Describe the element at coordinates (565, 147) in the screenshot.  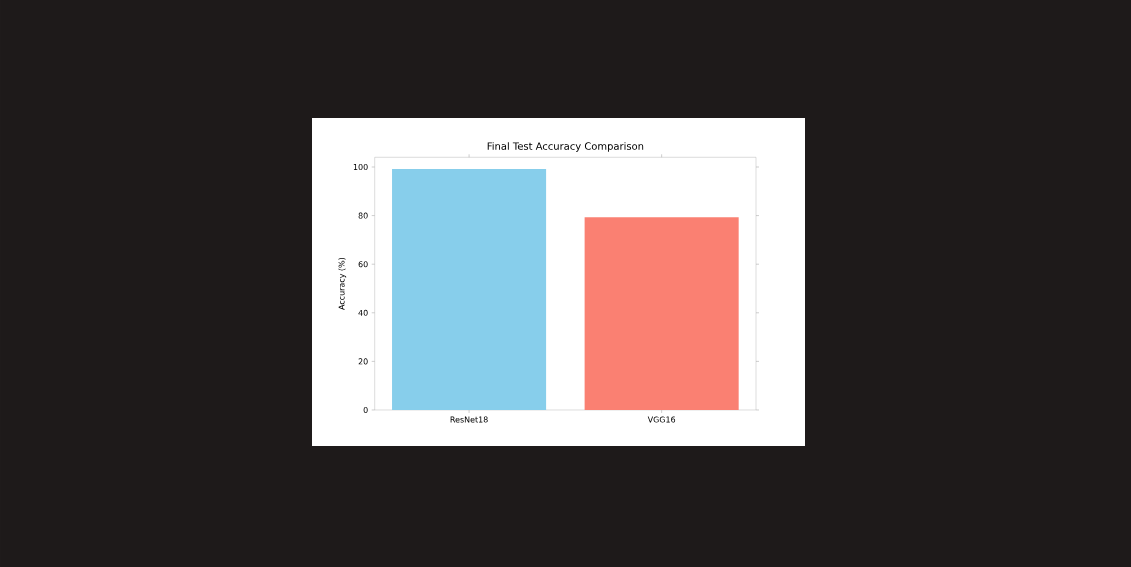
I see `chart-title: Final Test Accuracy Comparison` at that location.